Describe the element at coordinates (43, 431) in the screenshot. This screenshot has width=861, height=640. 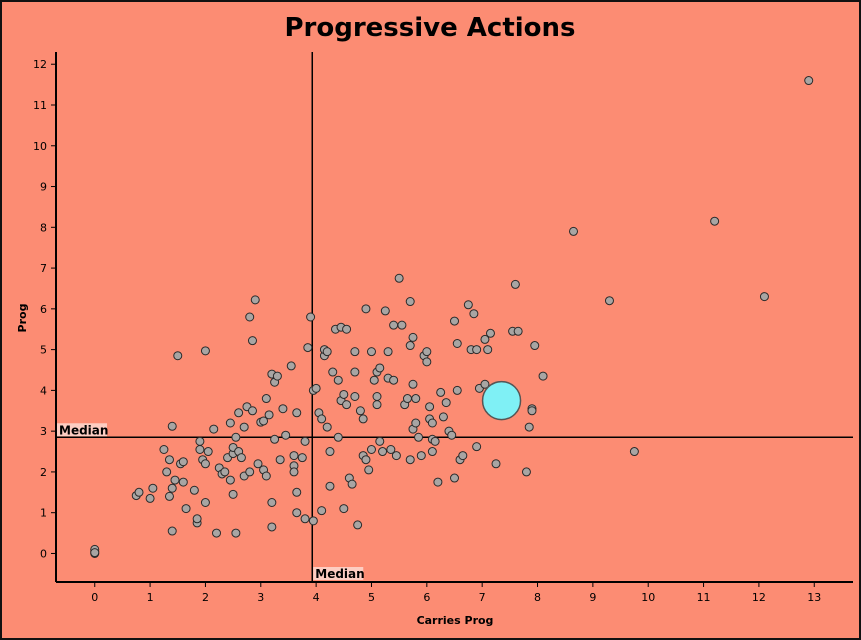
I see `y-tick-label: 3` at that location.